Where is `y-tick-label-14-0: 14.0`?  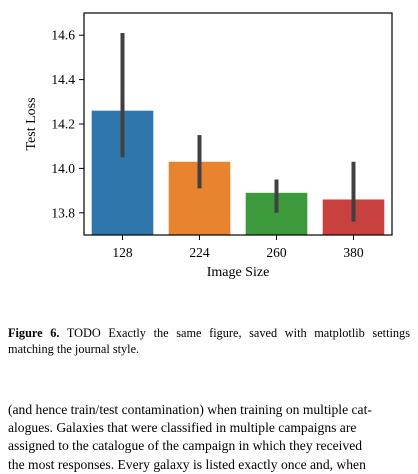 y-tick-label-14-0: 14.0 is located at coordinates (63, 168).